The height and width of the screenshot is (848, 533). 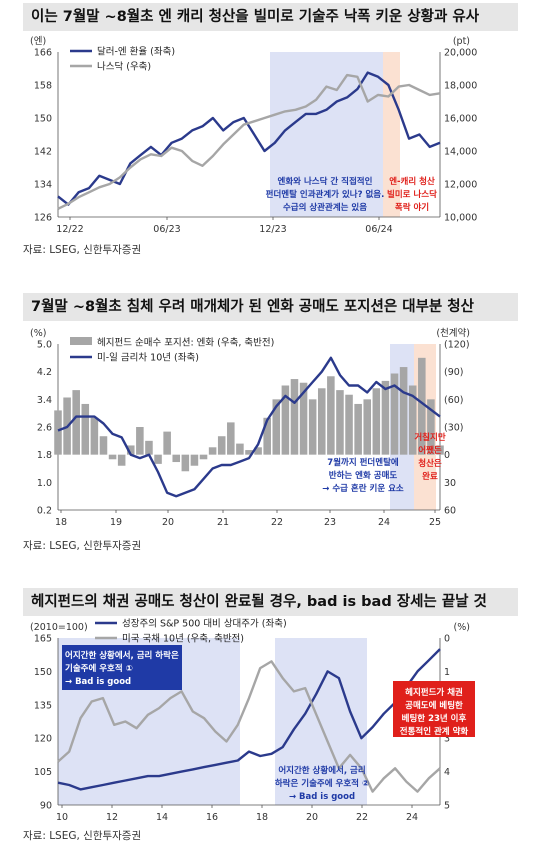 I want to click on x-tick-label: 24, so click(x=384, y=522).